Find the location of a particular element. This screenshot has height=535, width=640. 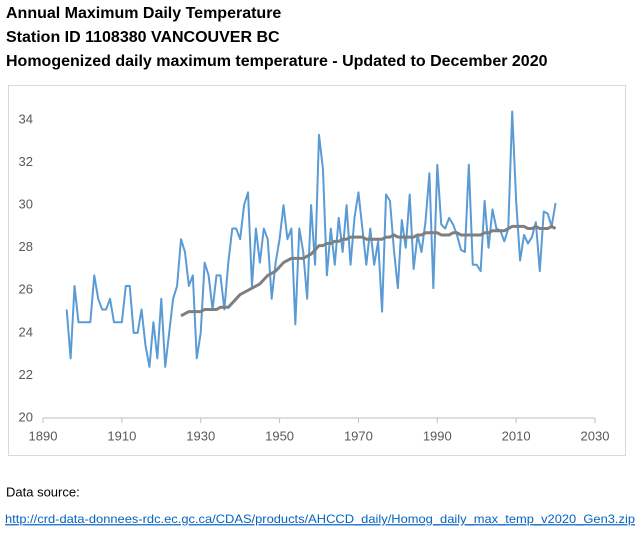

x-tick-label: 1890 is located at coordinates (43, 435).